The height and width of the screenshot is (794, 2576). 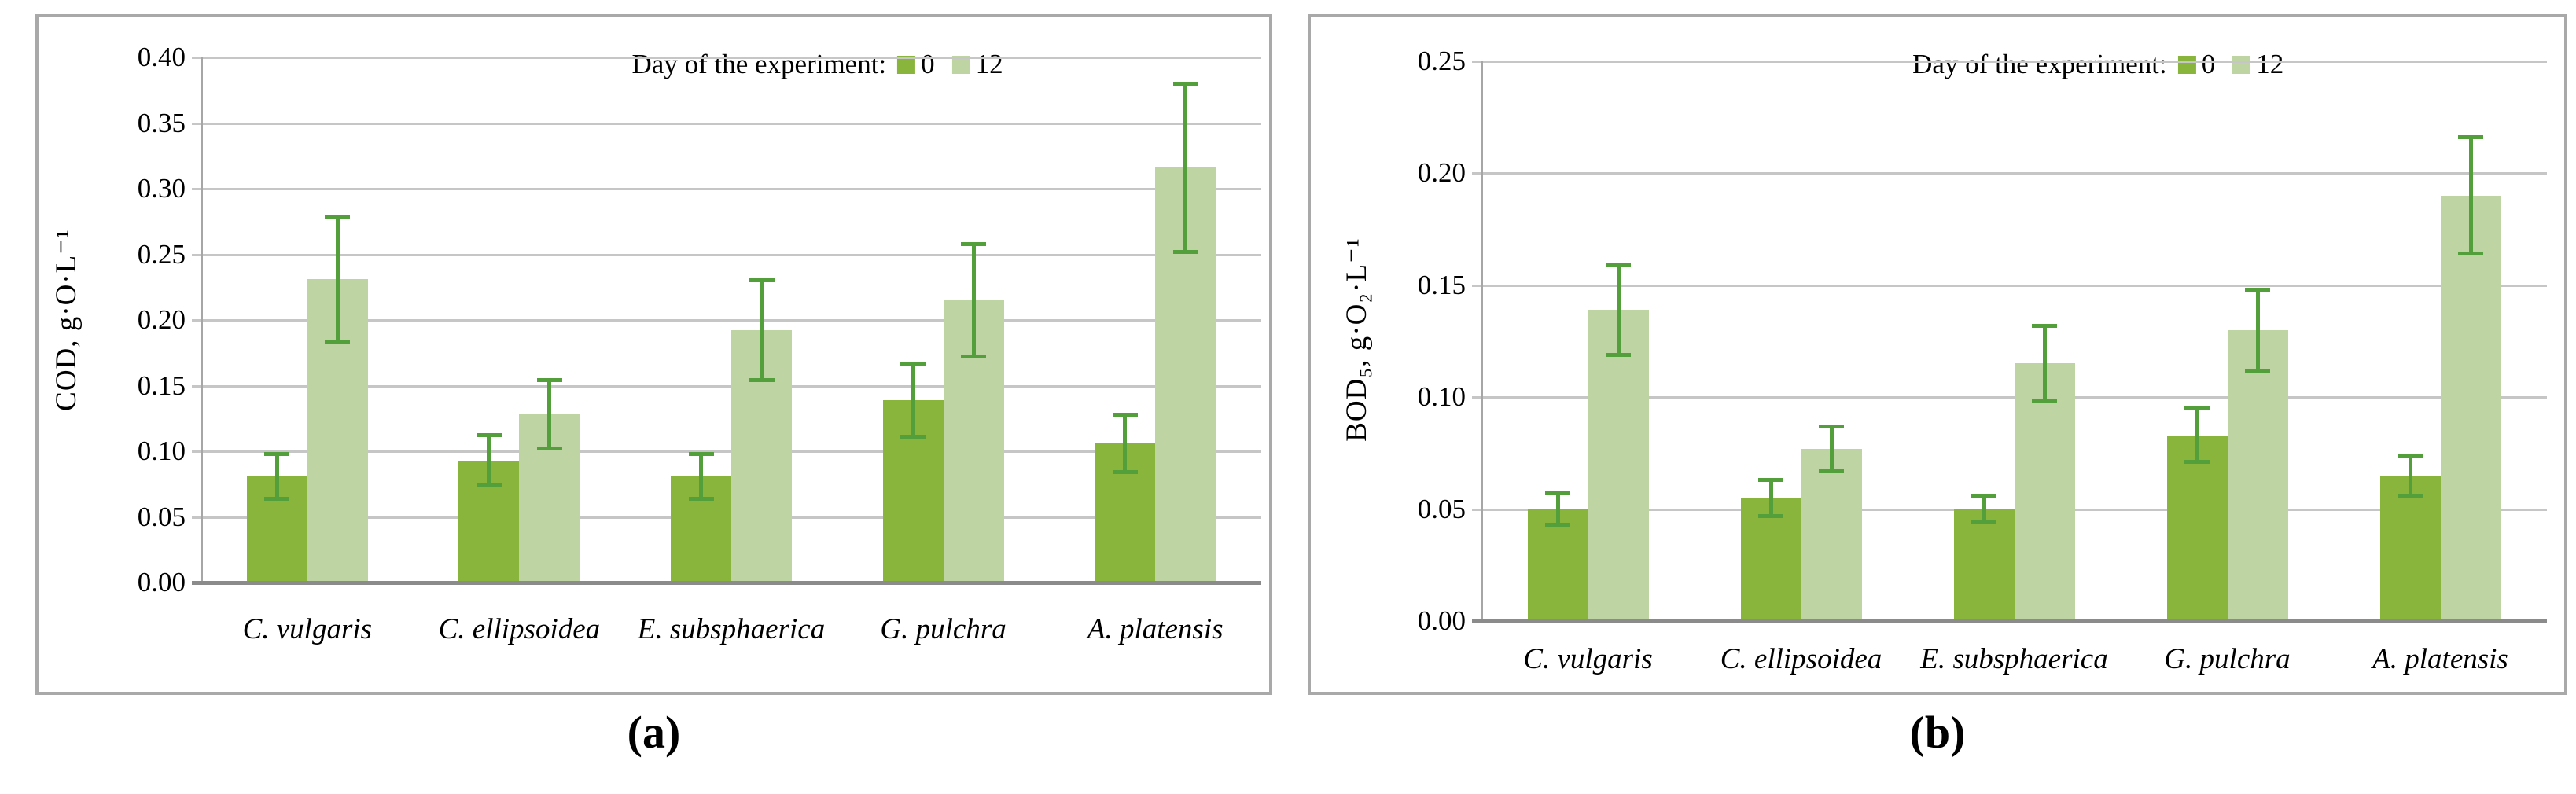 What do you see at coordinates (2470, 254) in the screenshot?
I see `error-cap-bottom-day12-a-platensis` at bounding box center [2470, 254].